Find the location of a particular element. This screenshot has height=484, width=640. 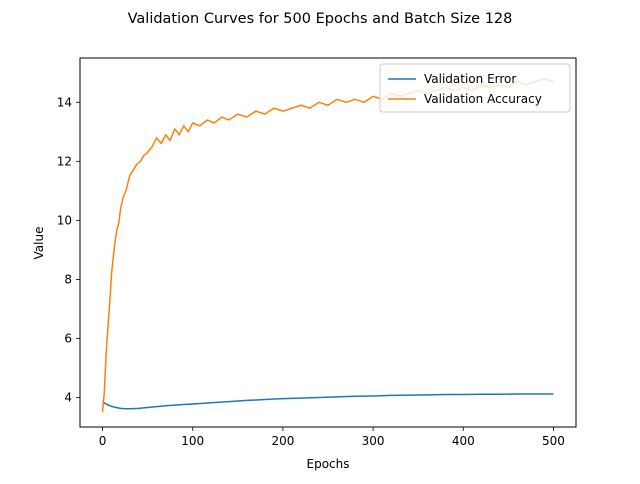

y-tick-label: 8 is located at coordinates (68, 279).